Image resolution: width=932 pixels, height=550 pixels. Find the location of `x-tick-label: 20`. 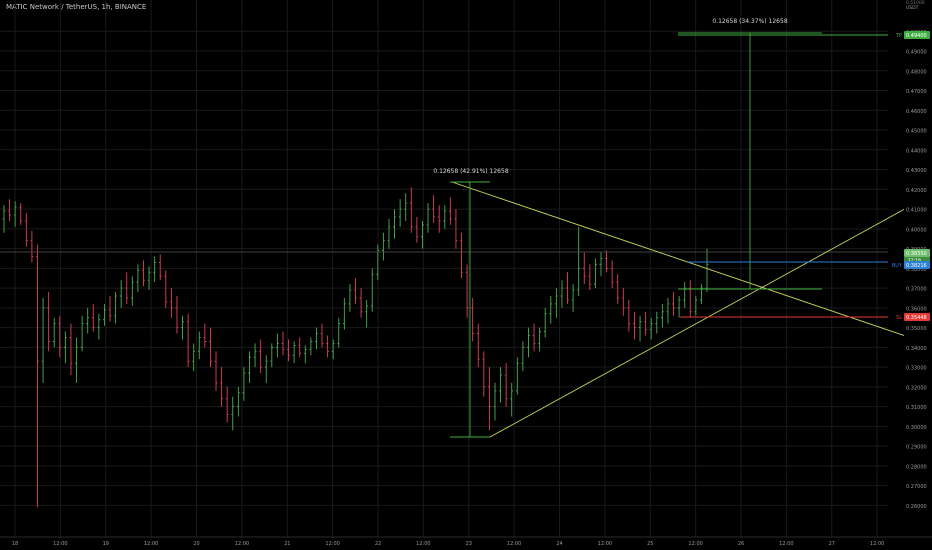

x-tick-label: 20 is located at coordinates (196, 544).